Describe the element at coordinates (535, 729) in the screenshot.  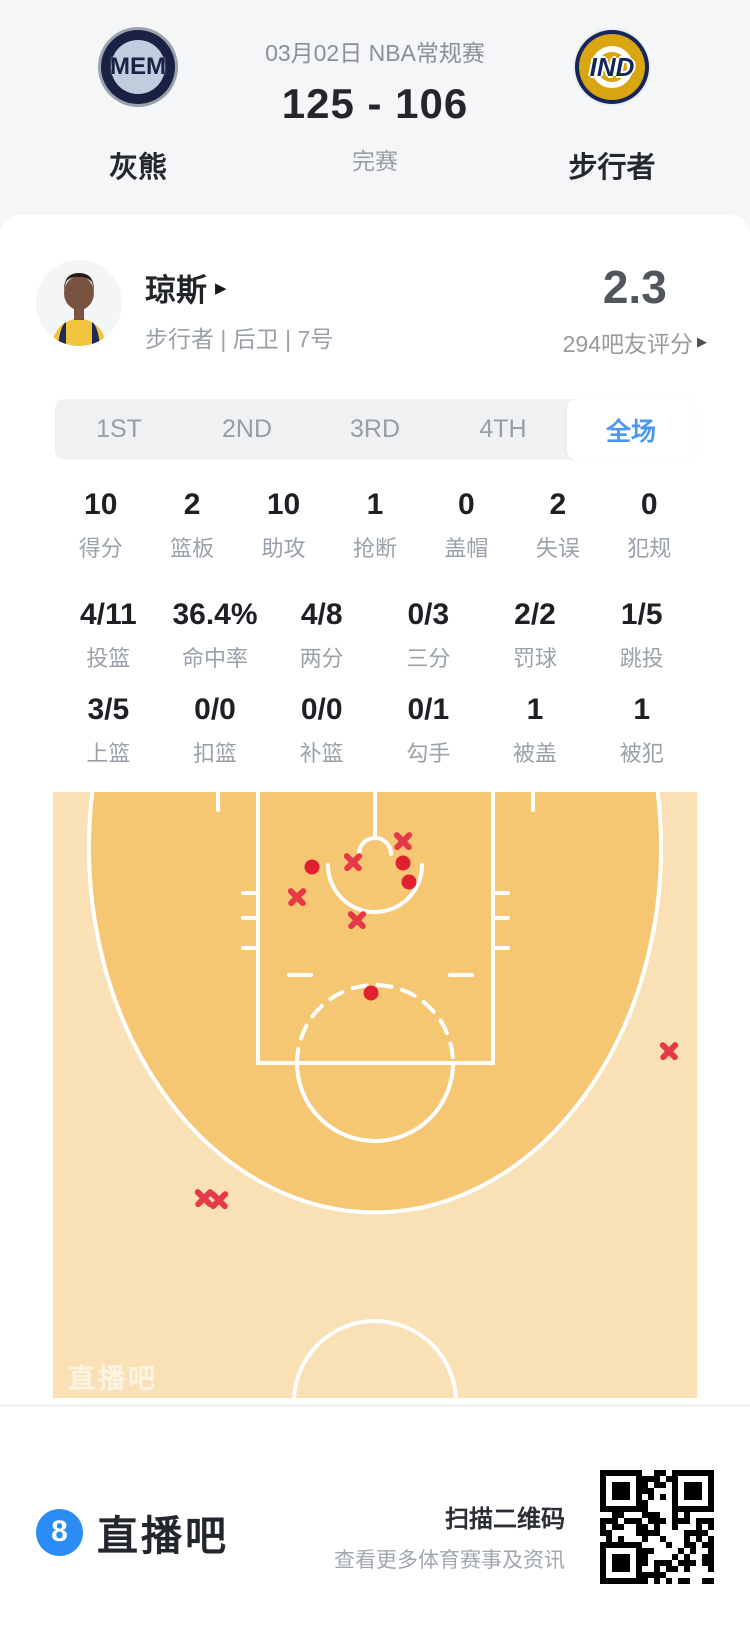
I see `stat-blocked: 1 被盖` at that location.